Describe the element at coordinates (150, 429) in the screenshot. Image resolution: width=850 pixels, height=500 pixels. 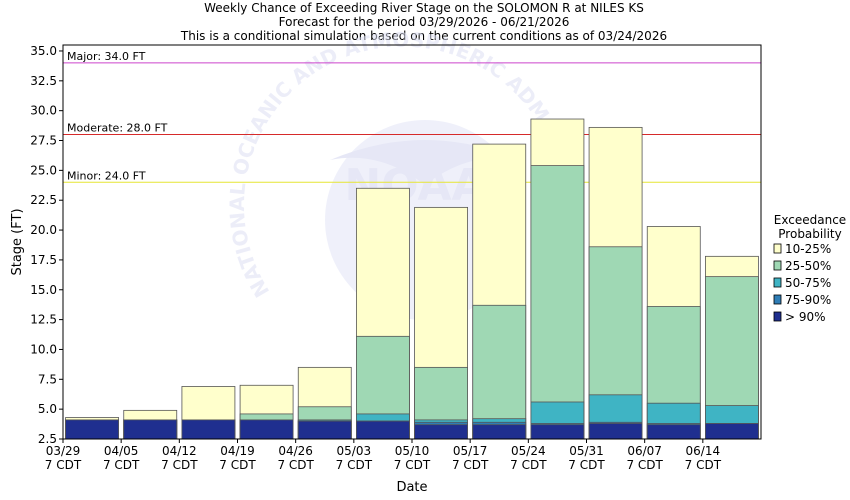
I see `bar-04/05-> 90%` at that location.